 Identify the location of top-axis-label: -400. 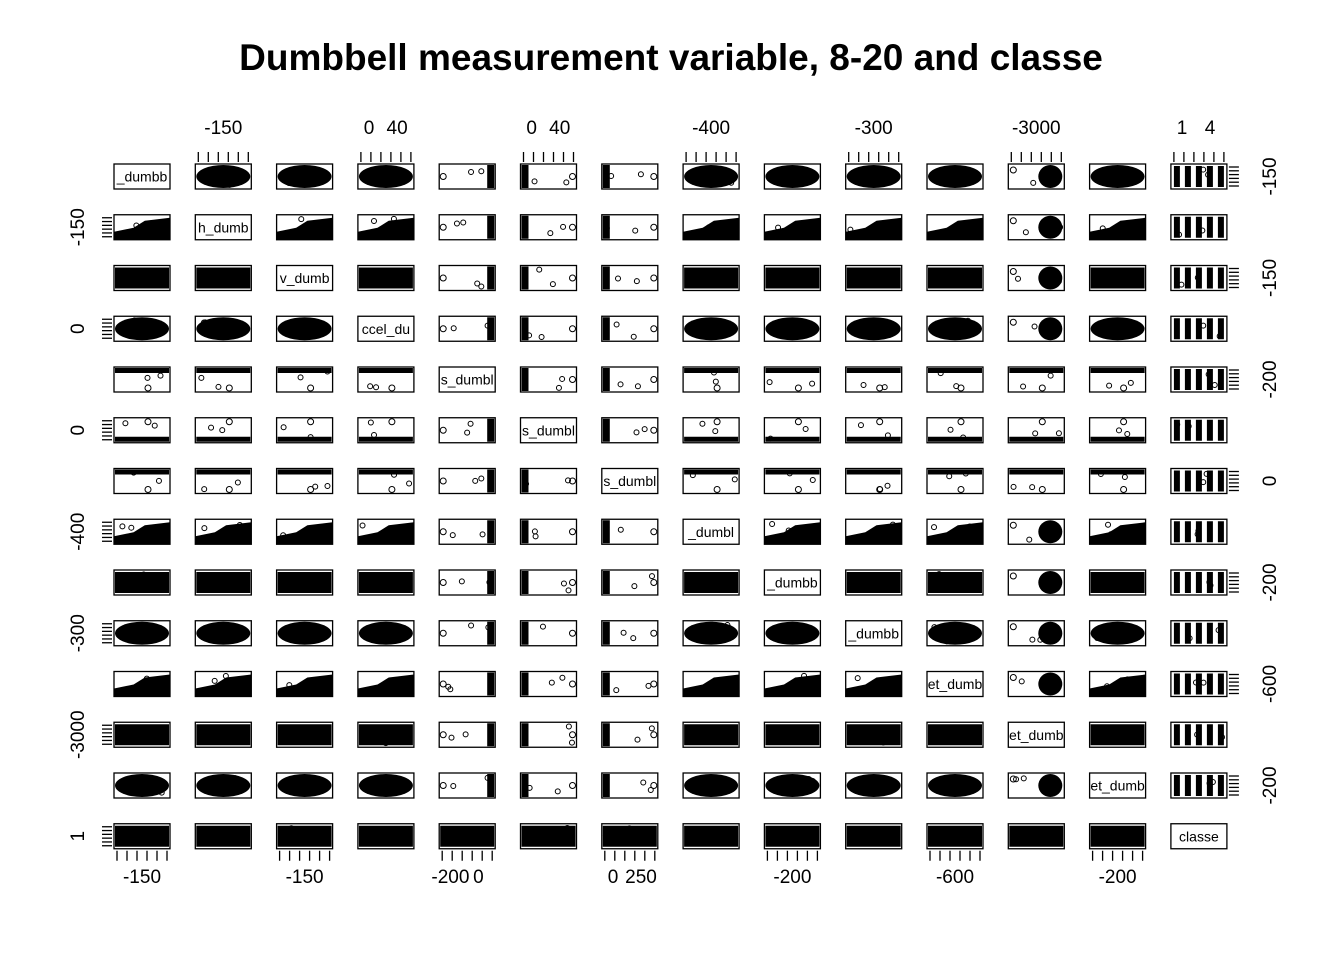
(711, 128).